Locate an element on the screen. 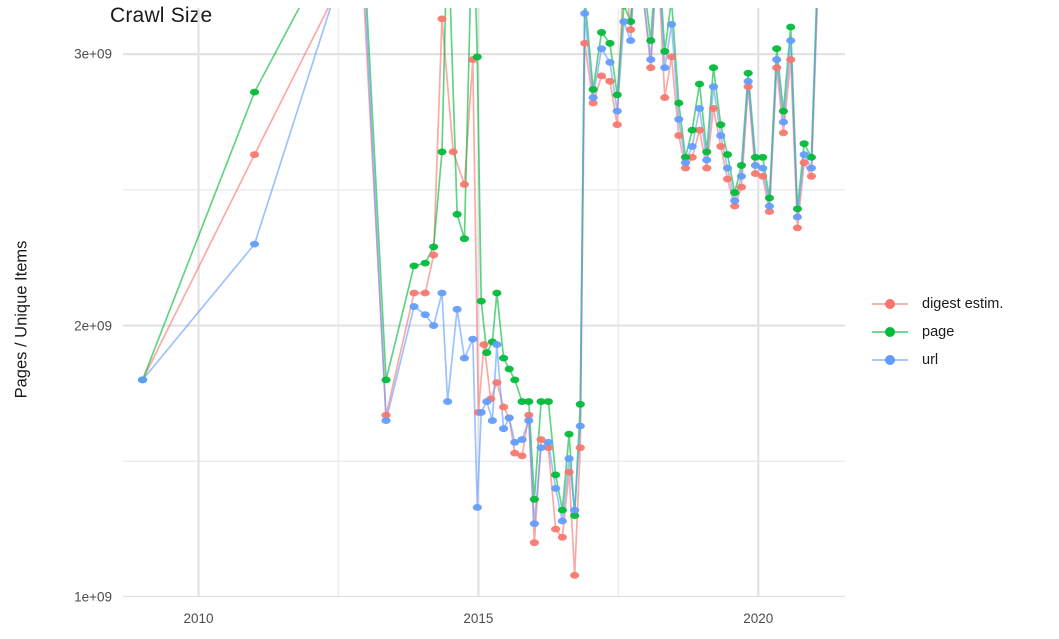 Image resolution: width=1059 pixels, height=639 pixels. legend: digest estim. page url is located at coordinates (962, 332).